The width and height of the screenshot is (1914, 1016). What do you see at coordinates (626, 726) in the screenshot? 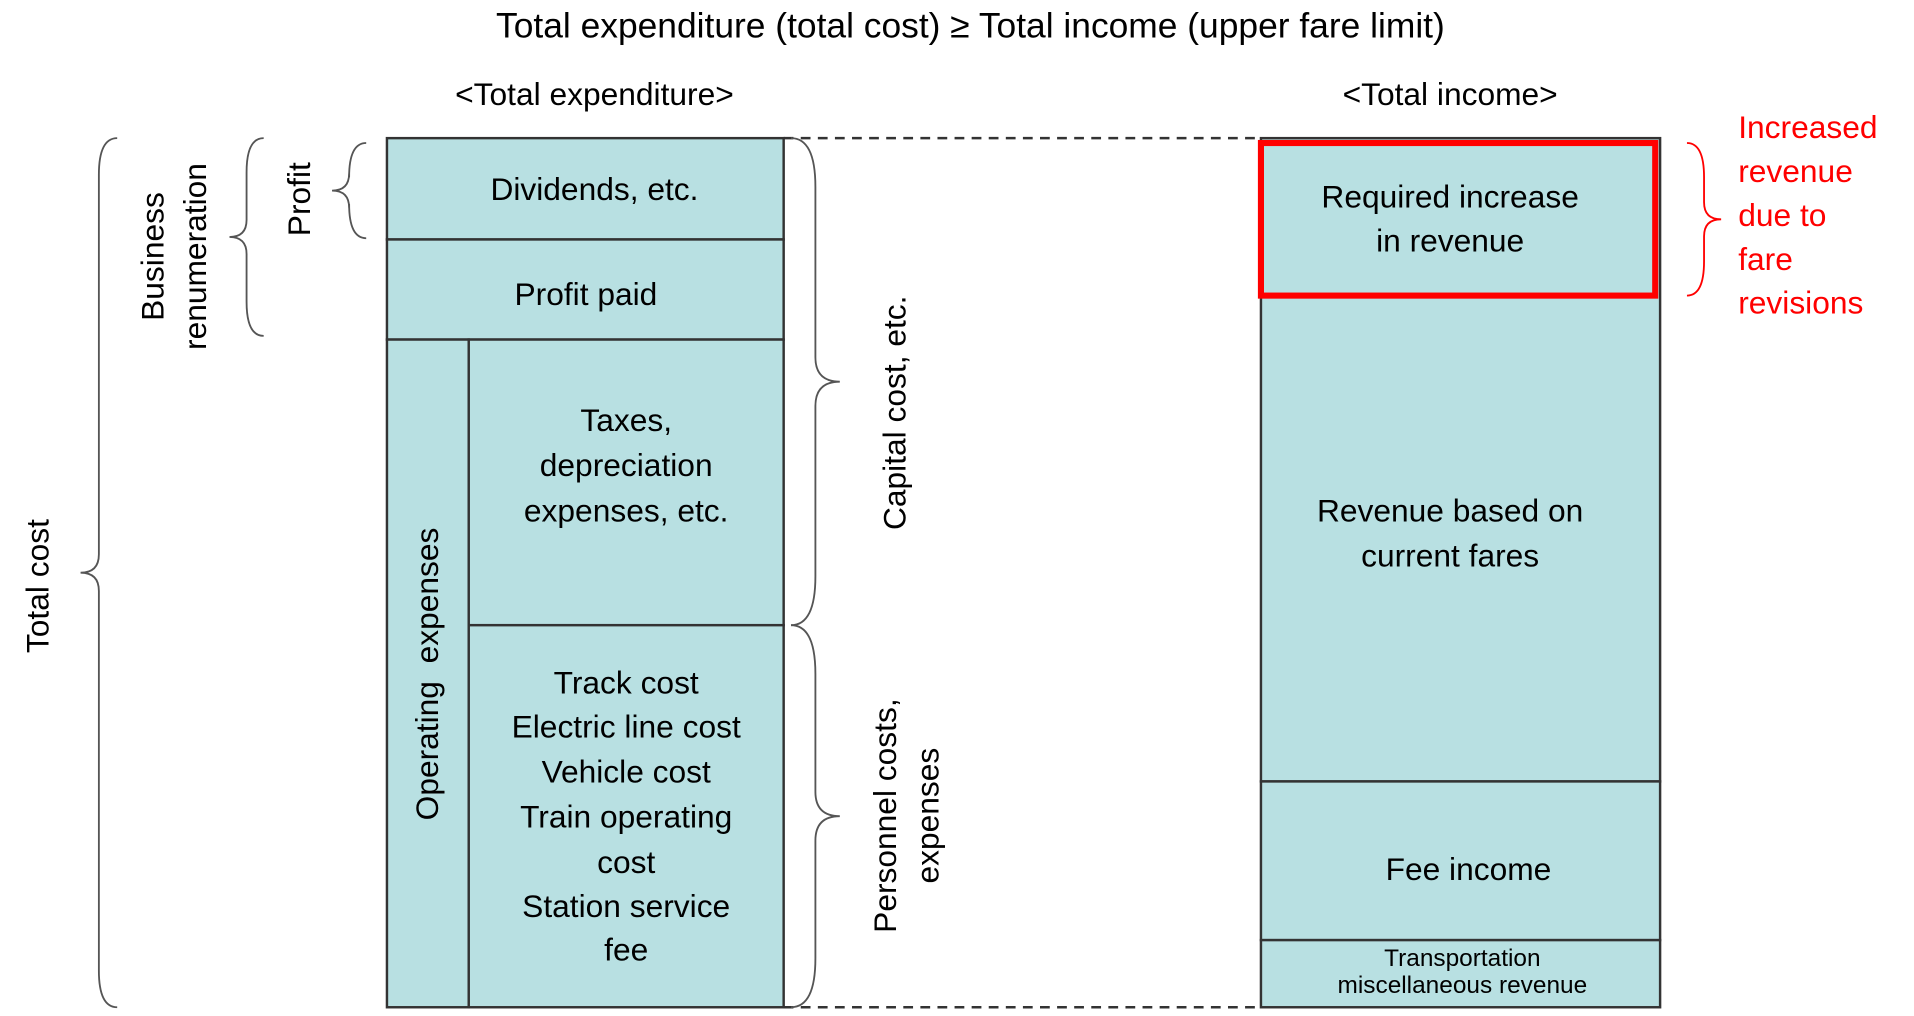
I see `block-text: Electric line cost` at bounding box center [626, 726].